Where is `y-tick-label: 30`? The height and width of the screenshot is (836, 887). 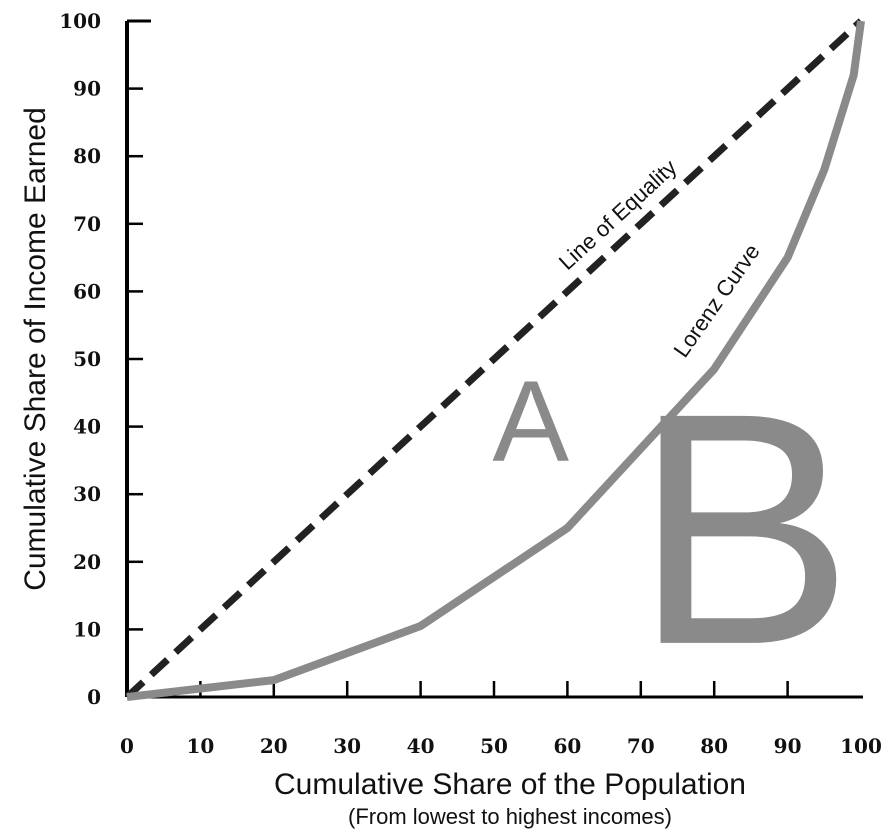 y-tick-label: 30 is located at coordinates (87, 494).